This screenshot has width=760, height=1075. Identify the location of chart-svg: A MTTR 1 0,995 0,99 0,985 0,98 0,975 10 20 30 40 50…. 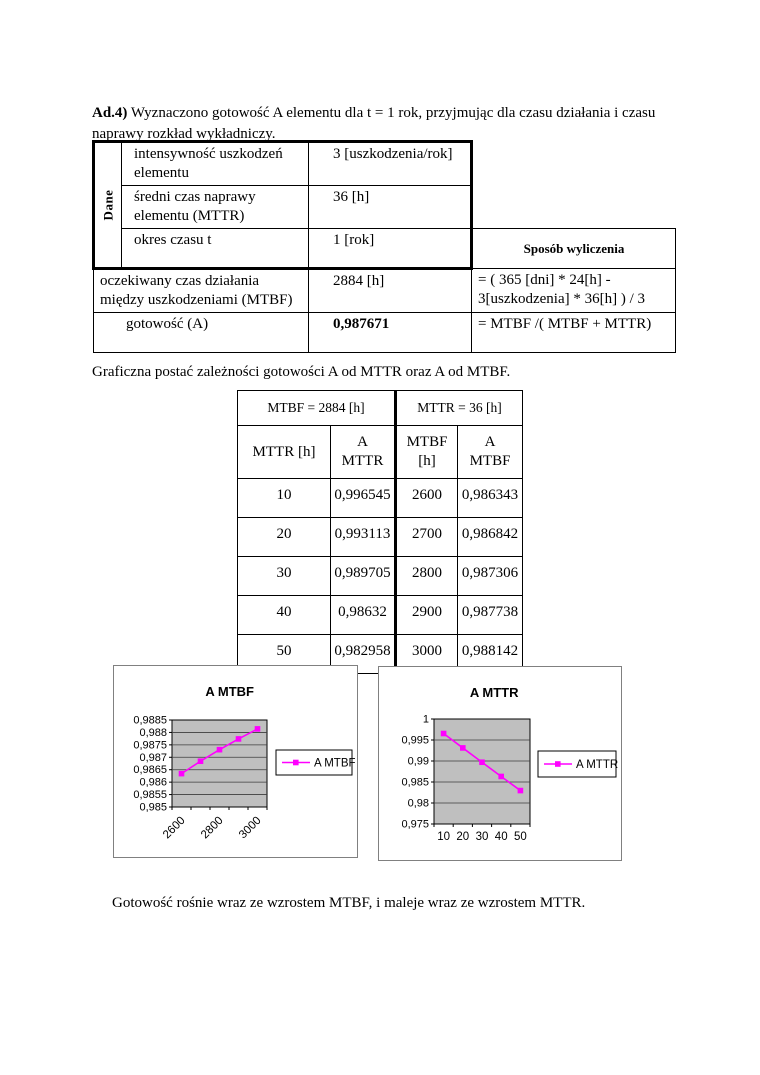
(509, 764).